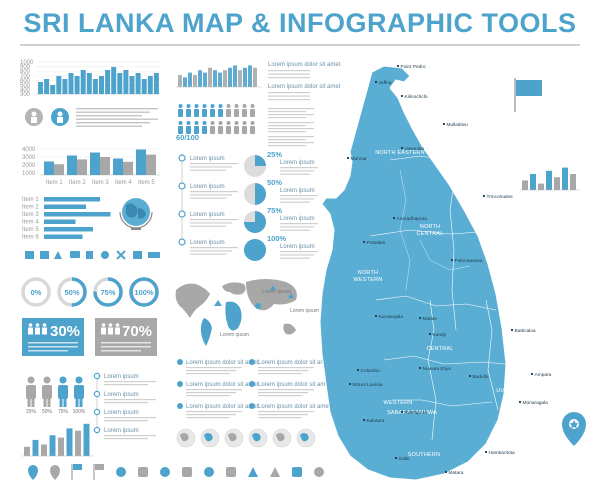 The image size is (600, 502). I want to click on category-label: Item 4, so click(123, 183).